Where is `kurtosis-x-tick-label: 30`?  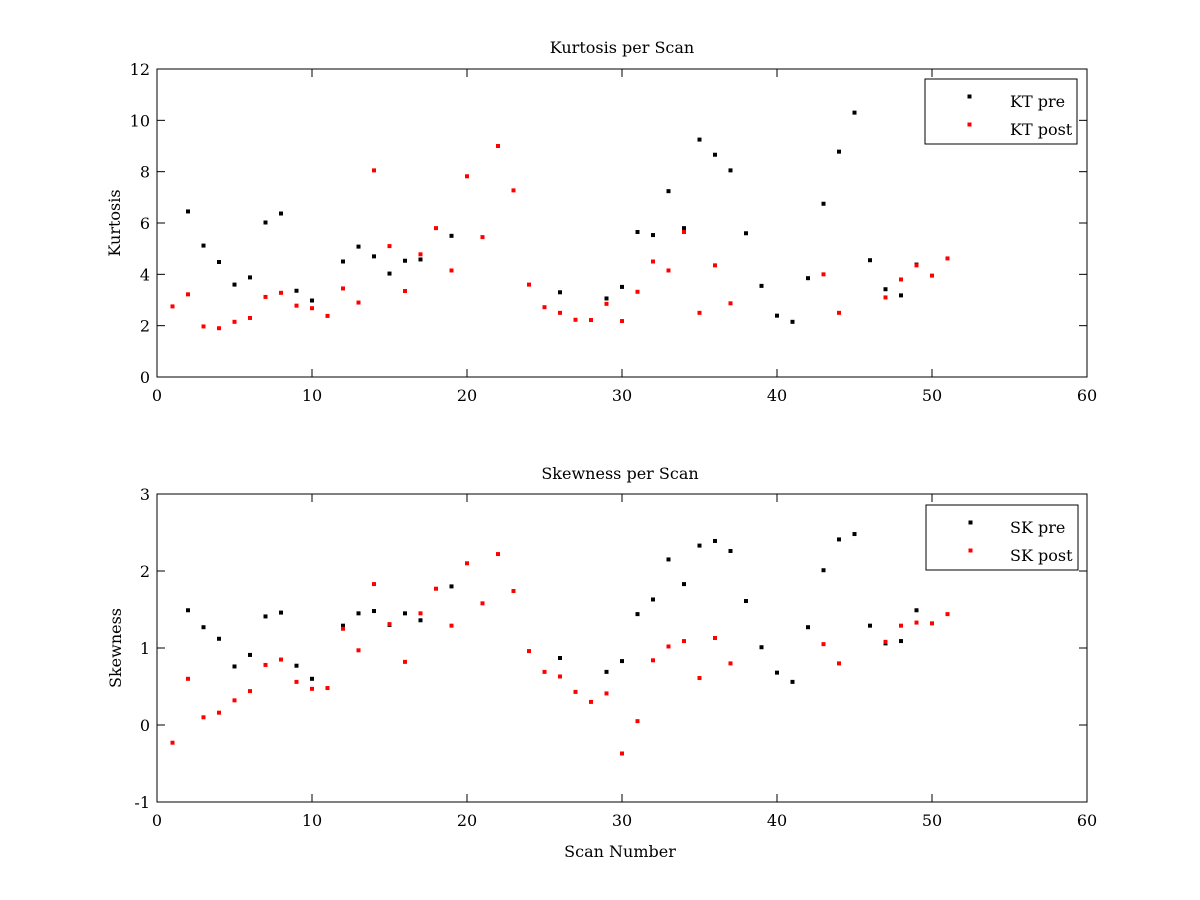 kurtosis-x-tick-label: 30 is located at coordinates (622, 395).